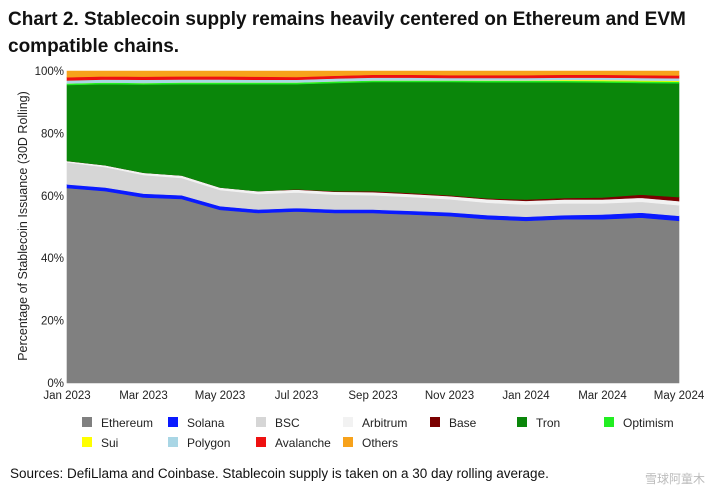 Image resolution: width=713 pixels, height=500 pixels. I want to click on y-tick-label: 100%, so click(49, 72).